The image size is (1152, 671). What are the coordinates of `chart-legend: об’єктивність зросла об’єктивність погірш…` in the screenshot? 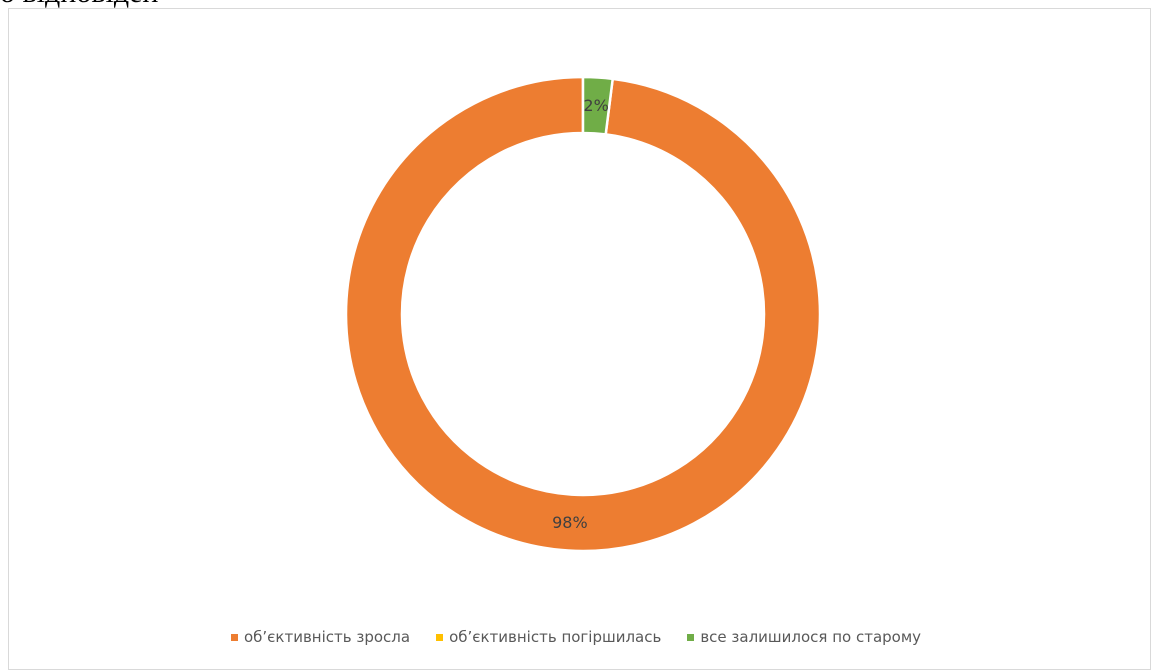 It's located at (576, 637).